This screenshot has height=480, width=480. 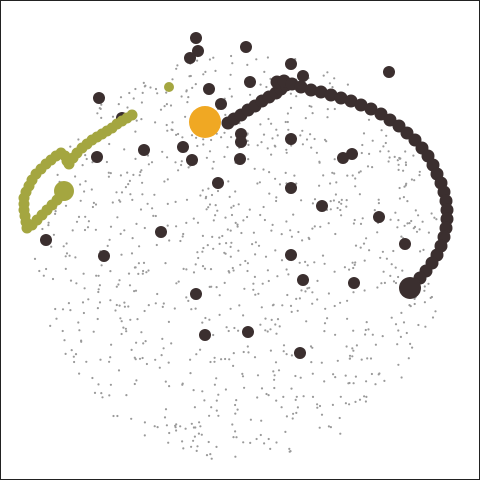 I want to click on large-food-orb, so click(x=205, y=122).